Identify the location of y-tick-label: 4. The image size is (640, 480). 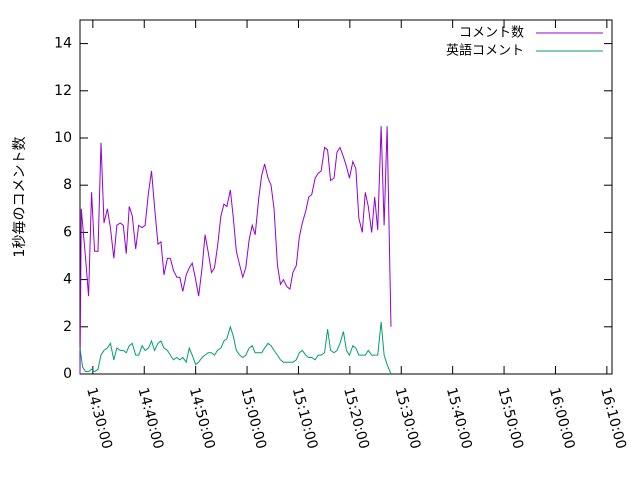
(67, 280).